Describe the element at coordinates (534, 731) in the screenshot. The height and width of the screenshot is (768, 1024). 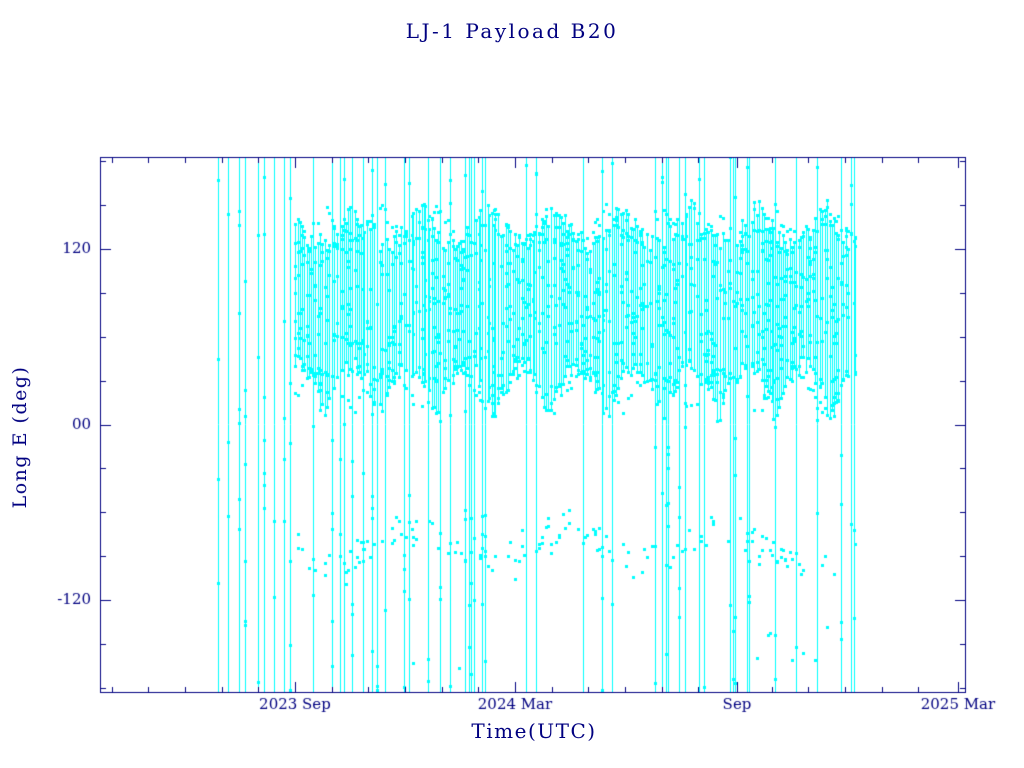
I see `x-axis-label: Time(UTC)` at that location.